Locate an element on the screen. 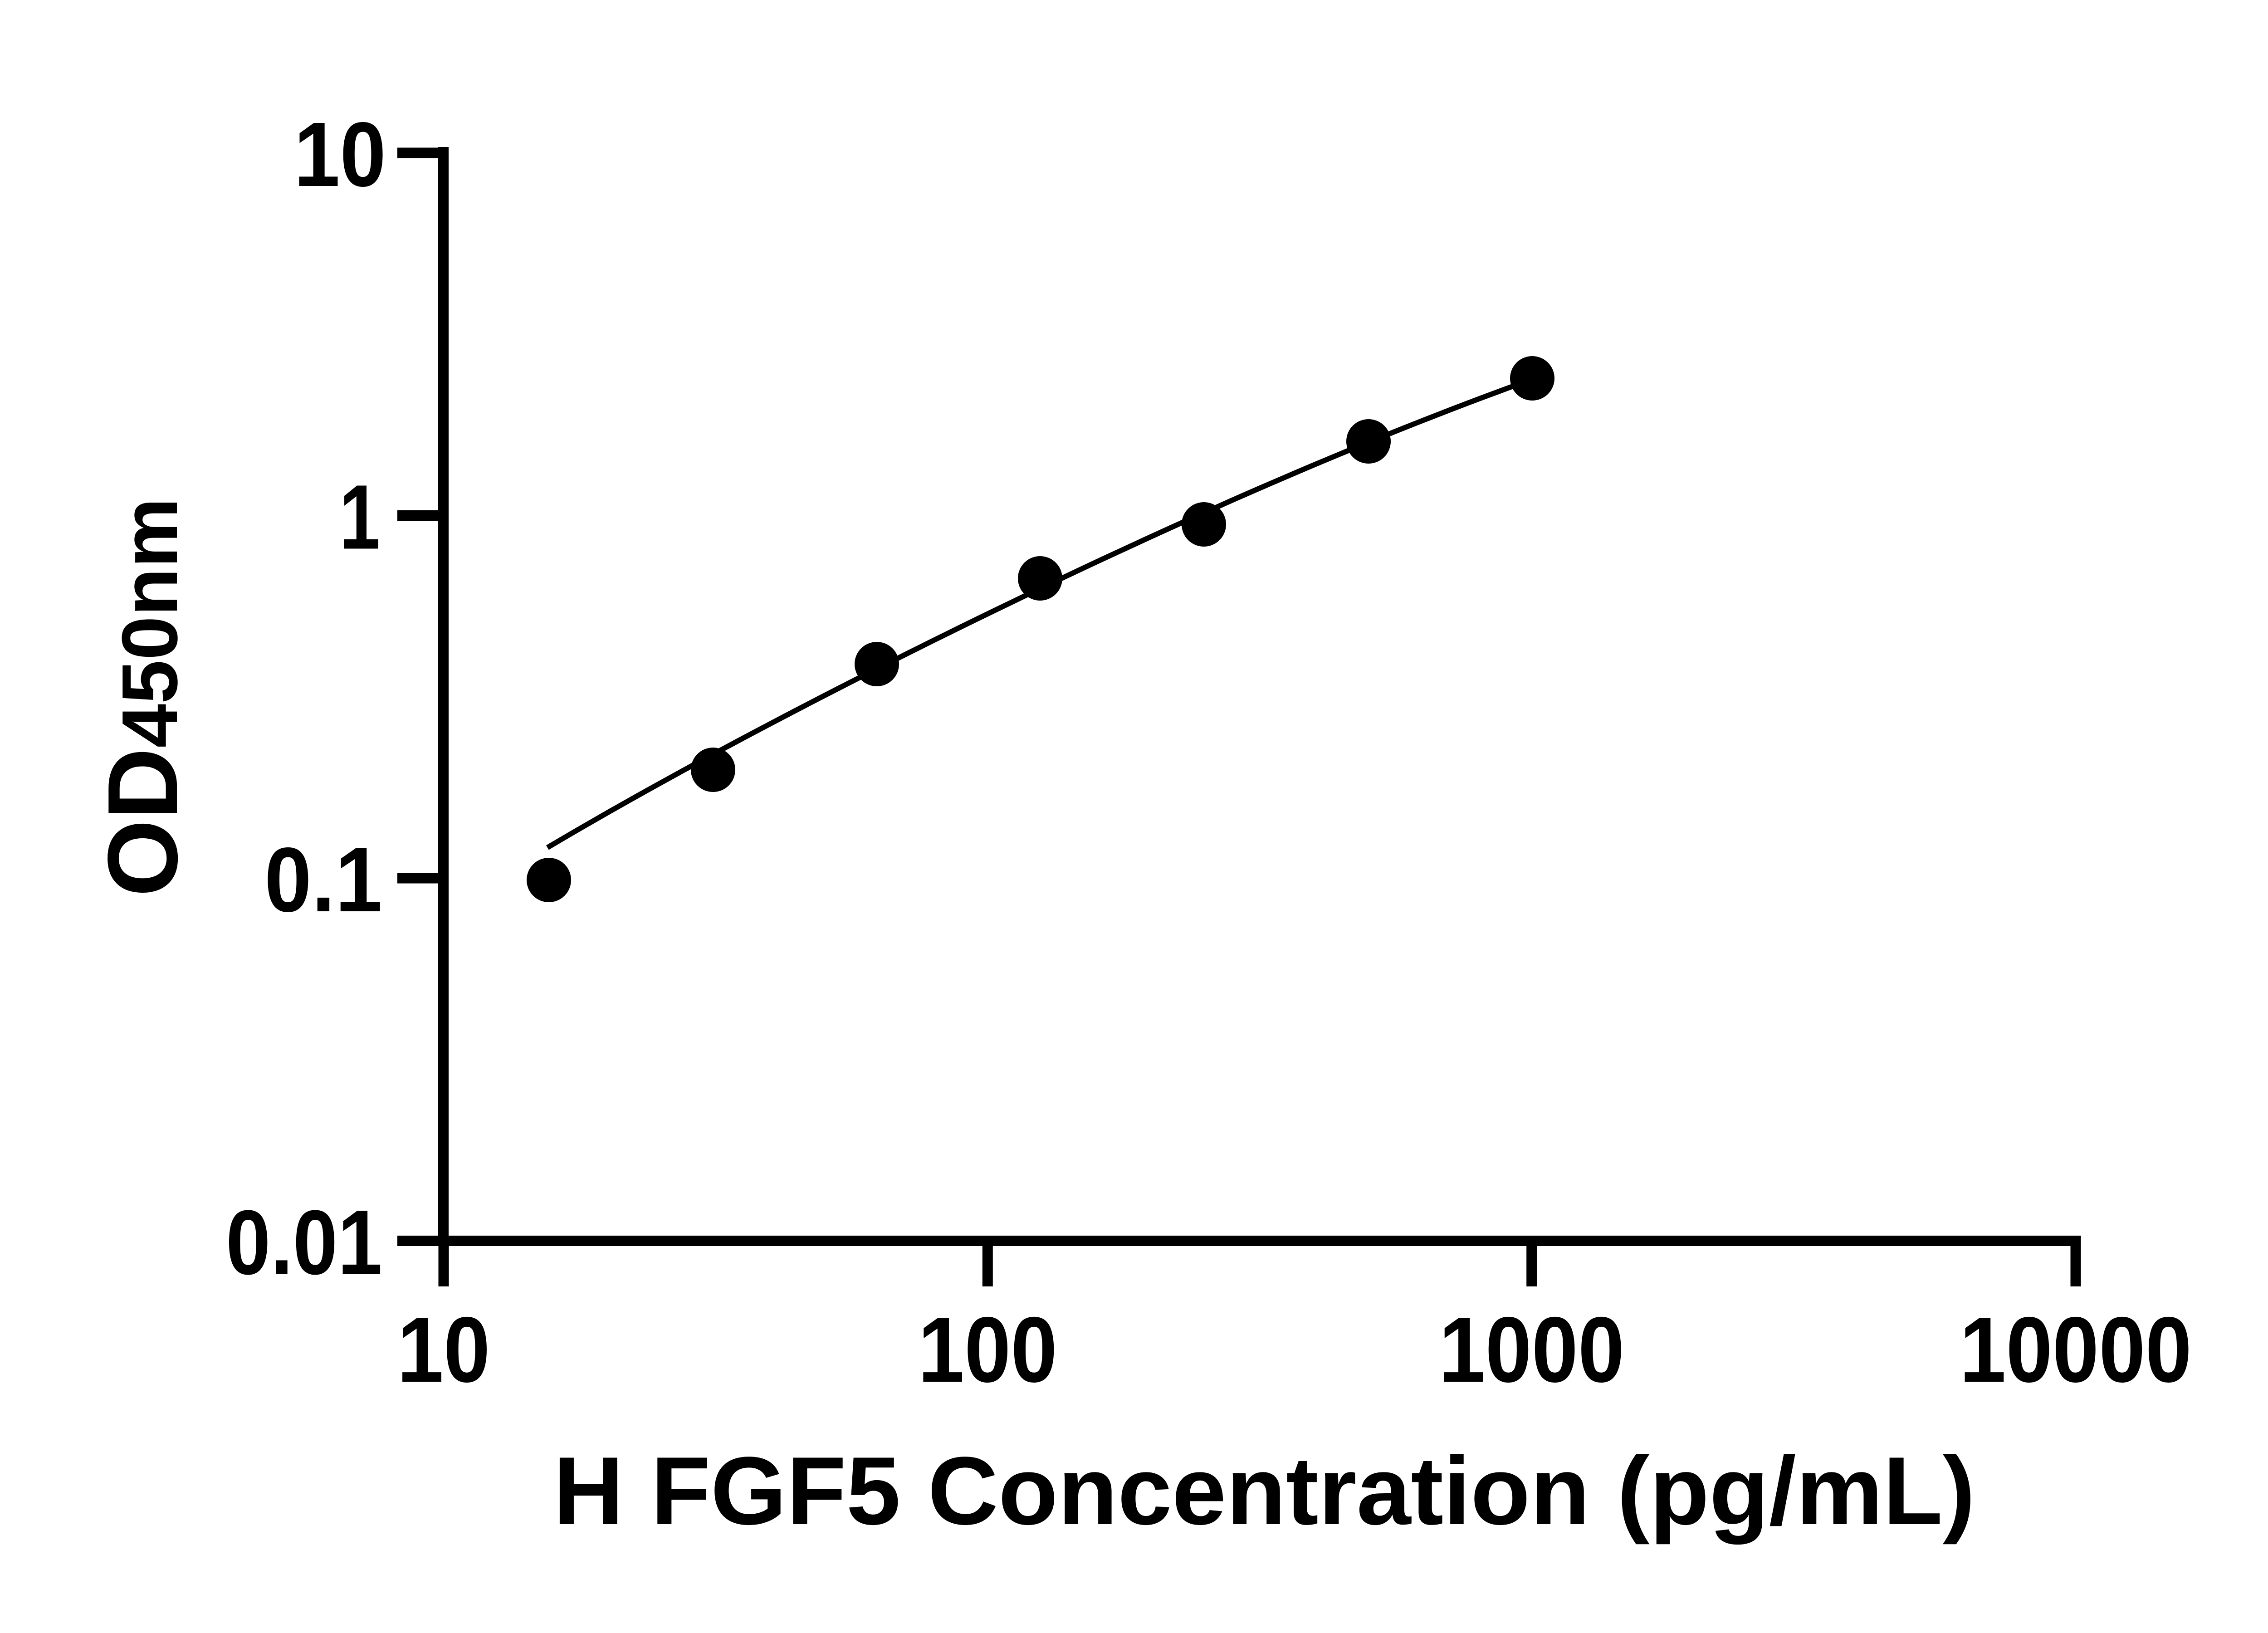 This screenshot has width=2268, height=1633. svg-text: H FGF5 Concentration (pg/mL) is located at coordinates (1264, 1491).